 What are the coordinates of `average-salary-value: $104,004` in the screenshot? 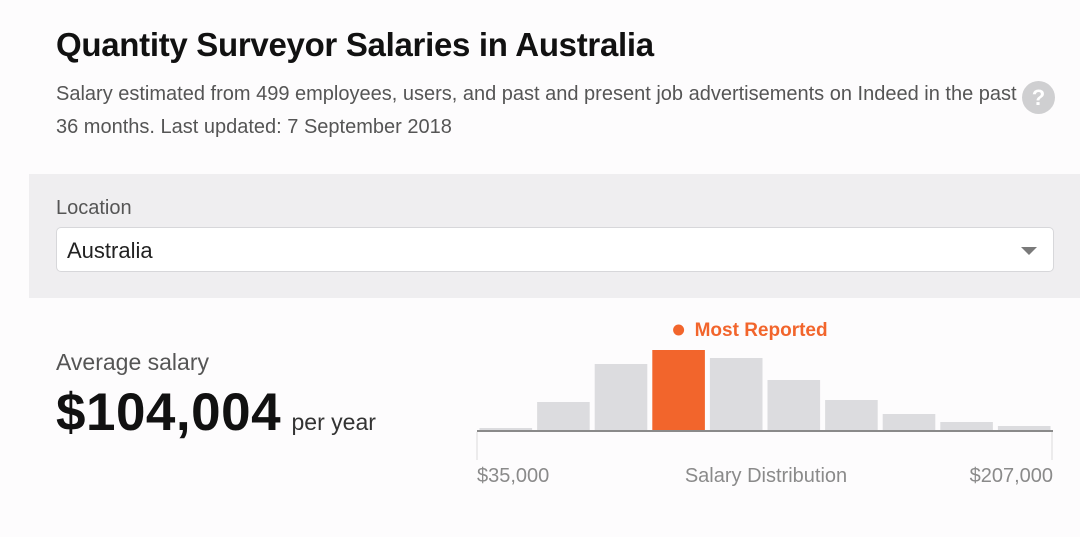 It's located at (169, 412).